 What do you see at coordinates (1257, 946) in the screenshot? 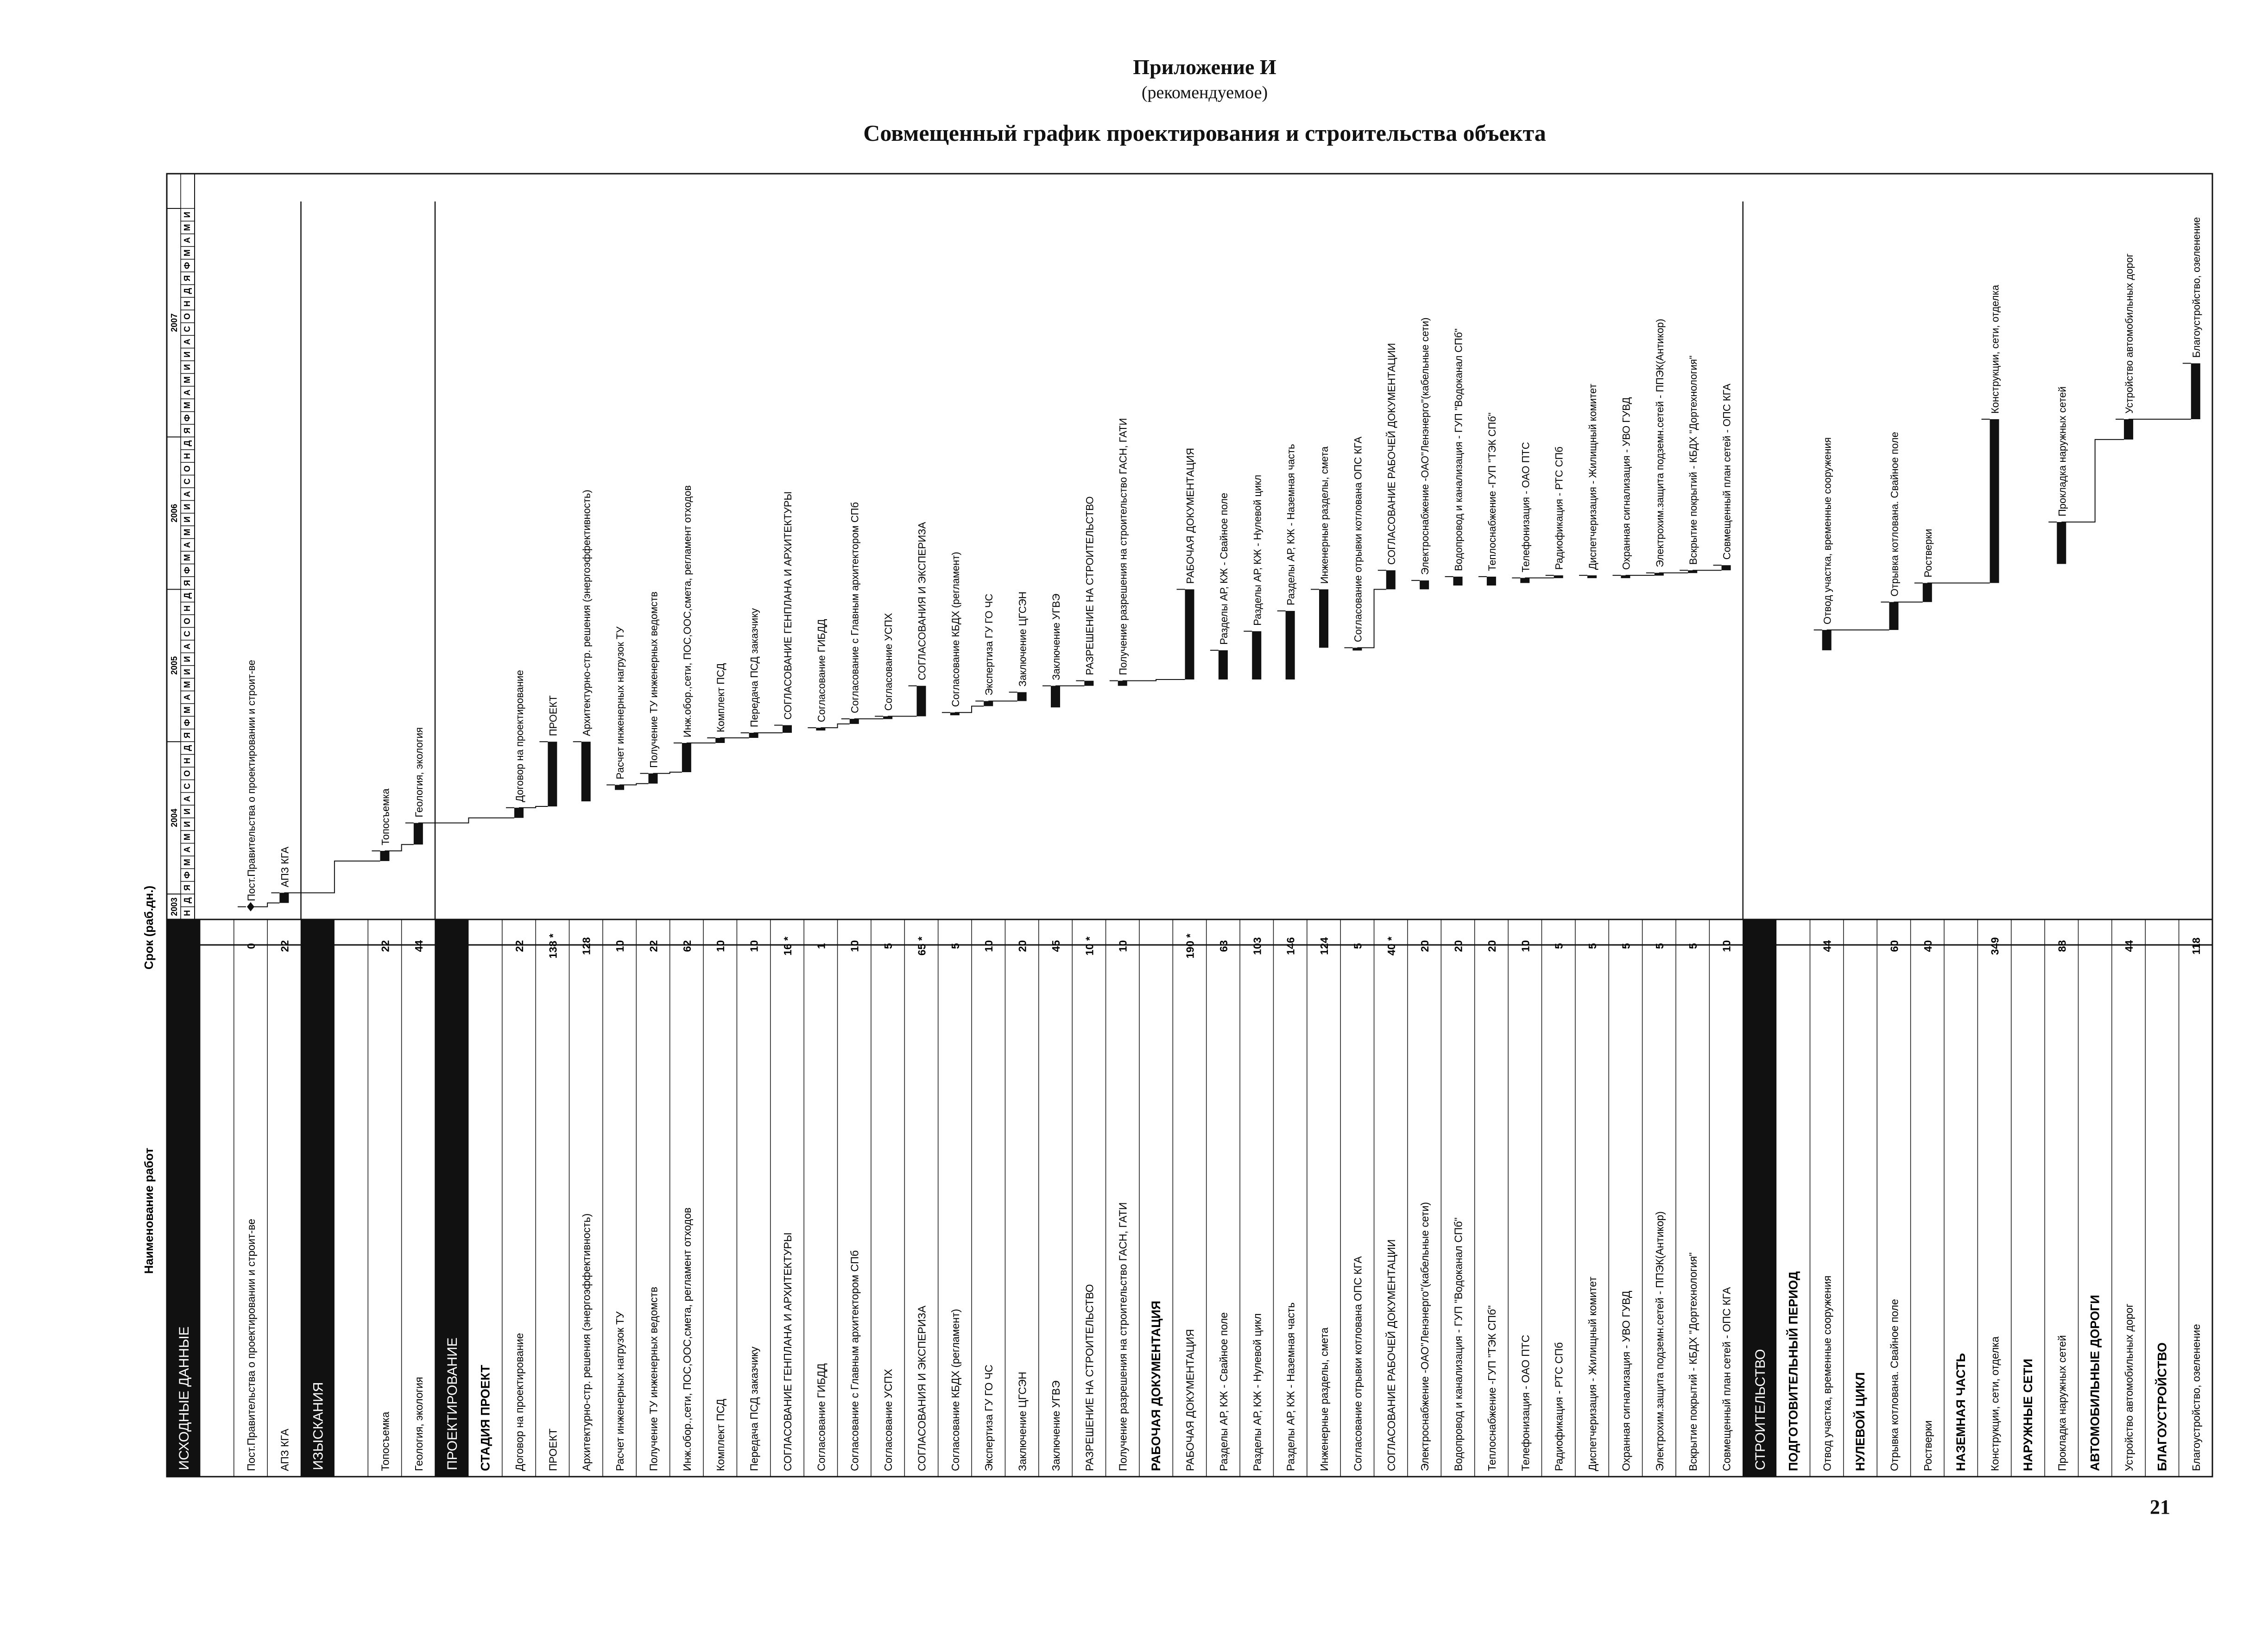
I see `task-duration: 103` at bounding box center [1257, 946].